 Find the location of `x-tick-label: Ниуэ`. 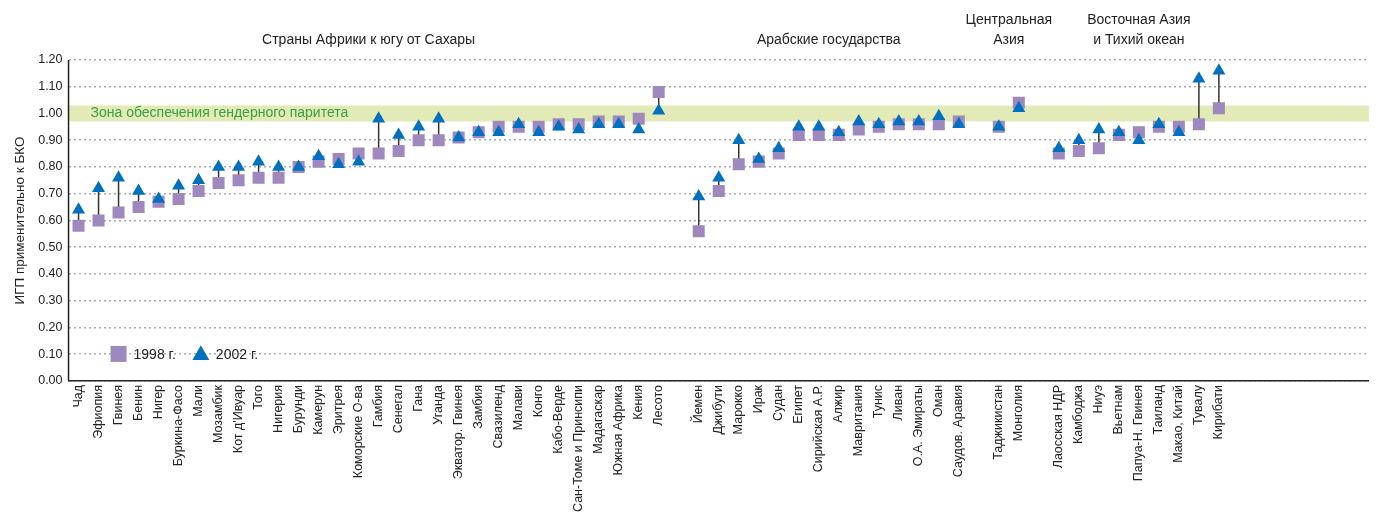

x-tick-label: Ниуэ is located at coordinates (1098, 399).